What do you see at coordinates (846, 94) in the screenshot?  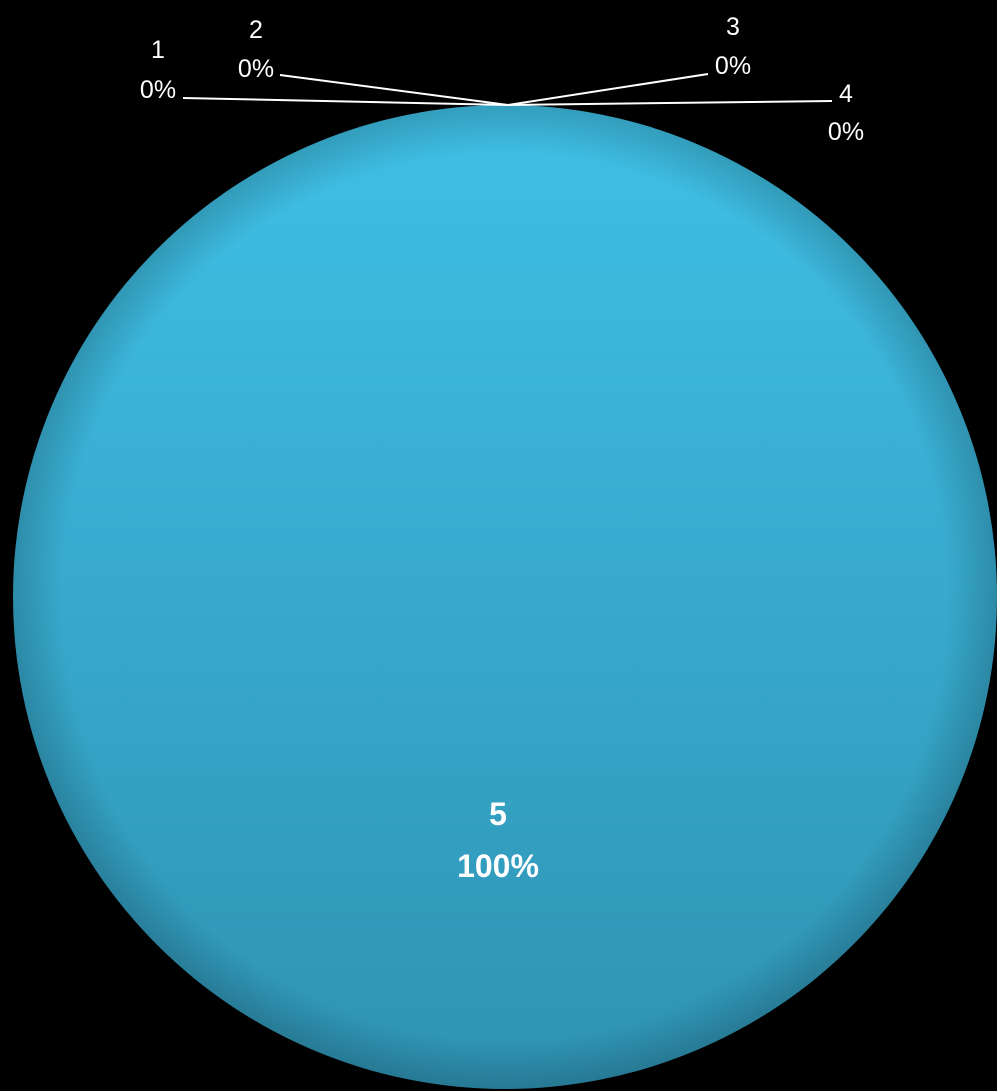 I see `slice-label-category-4: 4` at bounding box center [846, 94].